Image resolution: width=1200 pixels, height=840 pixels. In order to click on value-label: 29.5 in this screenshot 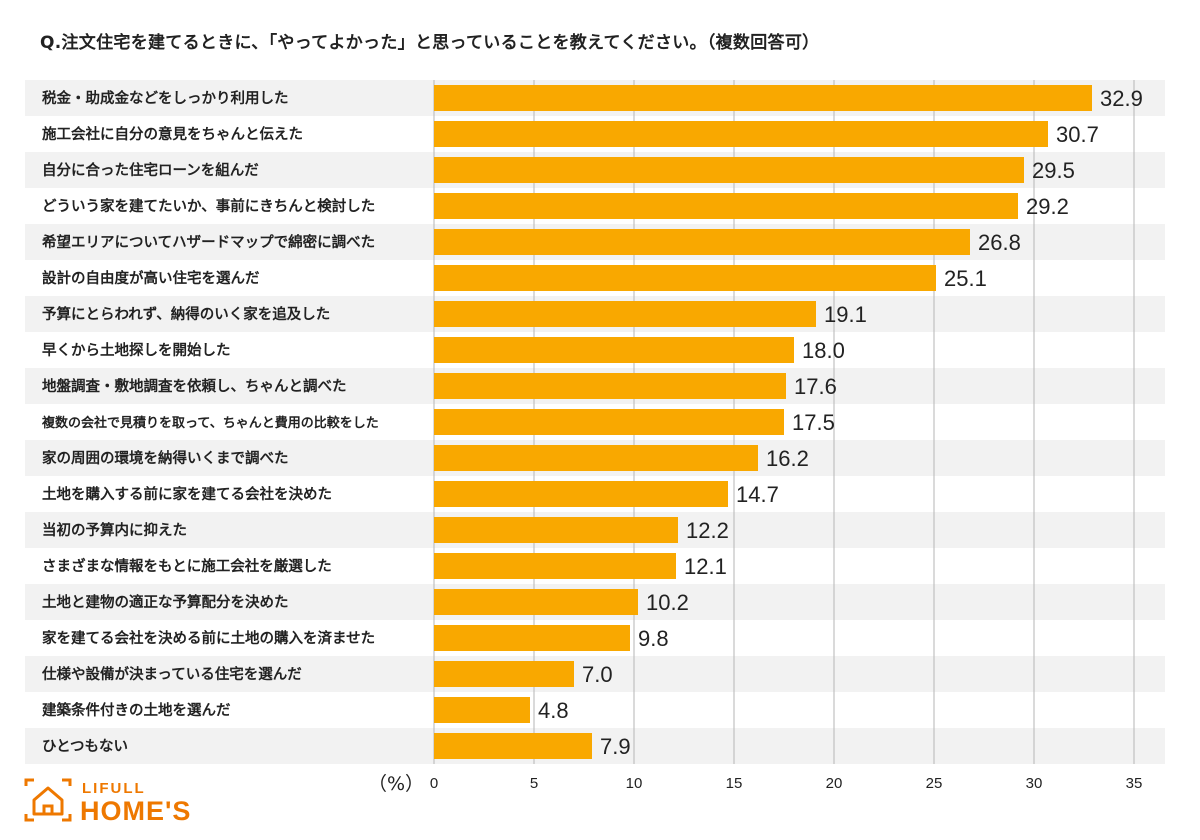, I will do `click(1053, 170)`.